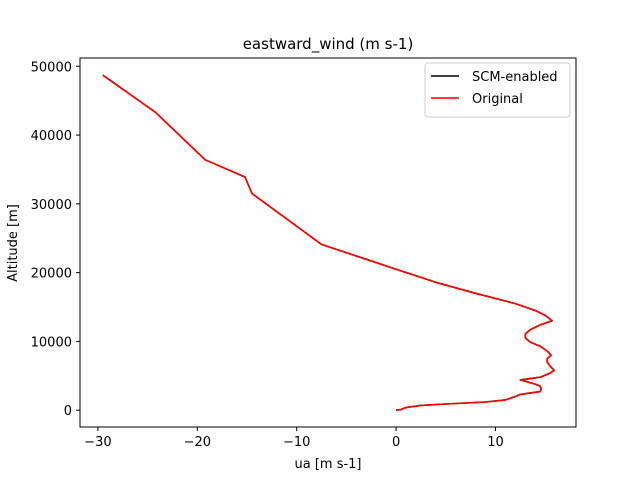 This screenshot has height=480, width=640. What do you see at coordinates (396, 442) in the screenshot?
I see `x-tick-label: 0` at bounding box center [396, 442].